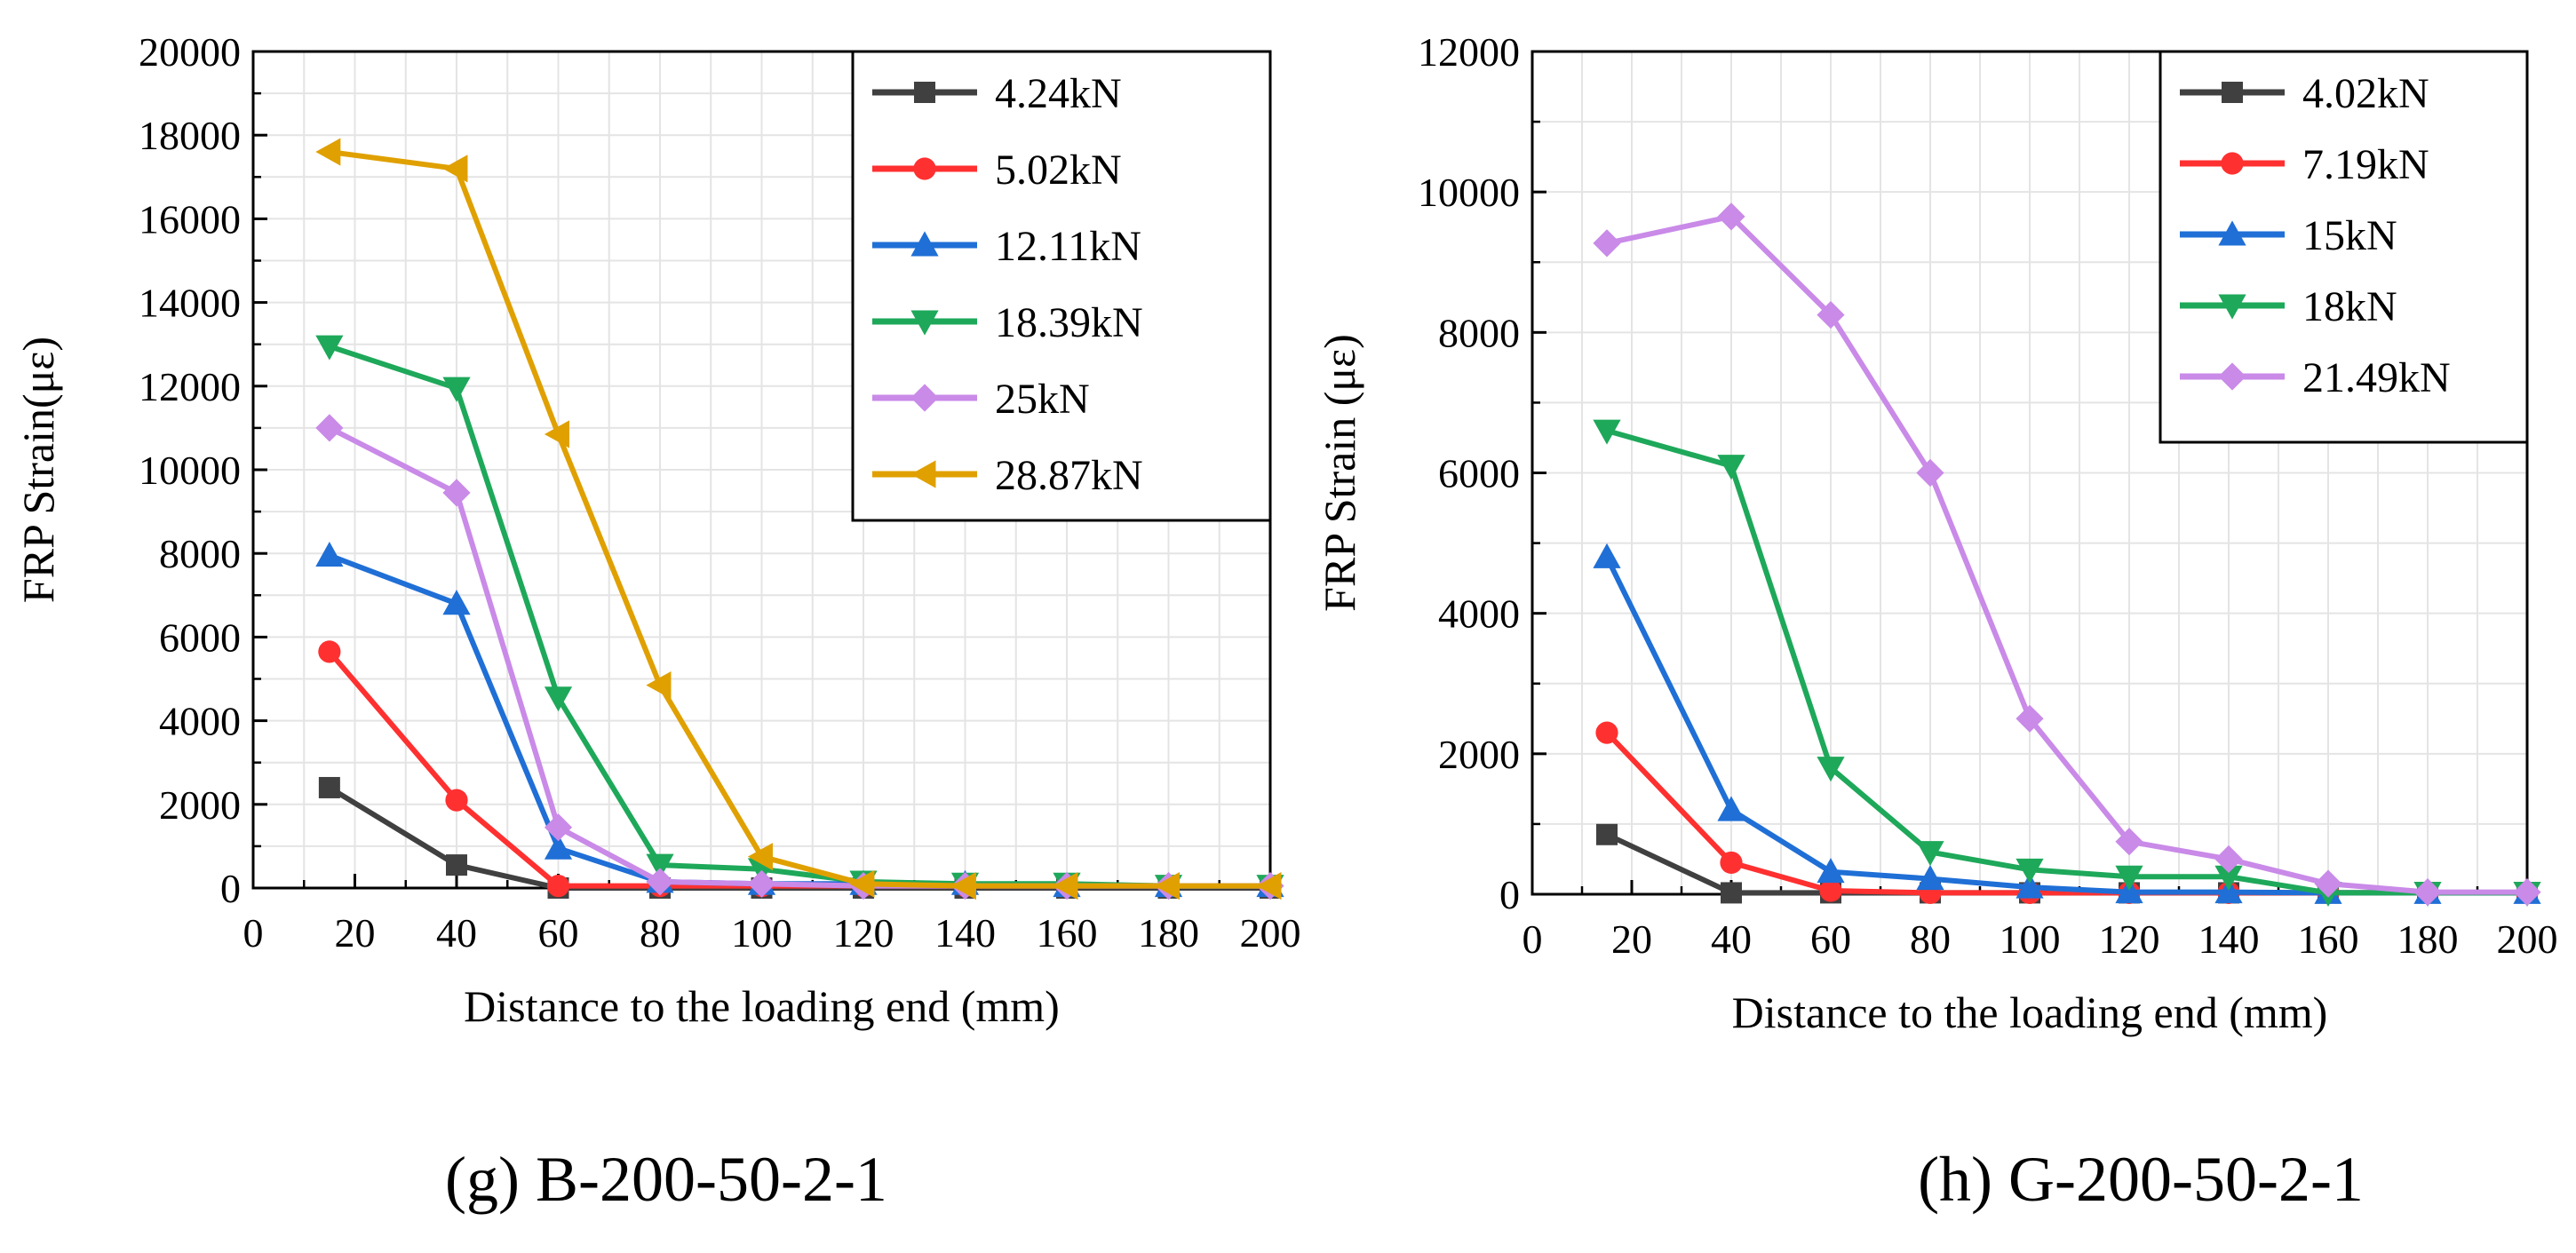 This screenshot has width=2576, height=1253. I want to click on legend-entry: 25kN, so click(1042, 400).